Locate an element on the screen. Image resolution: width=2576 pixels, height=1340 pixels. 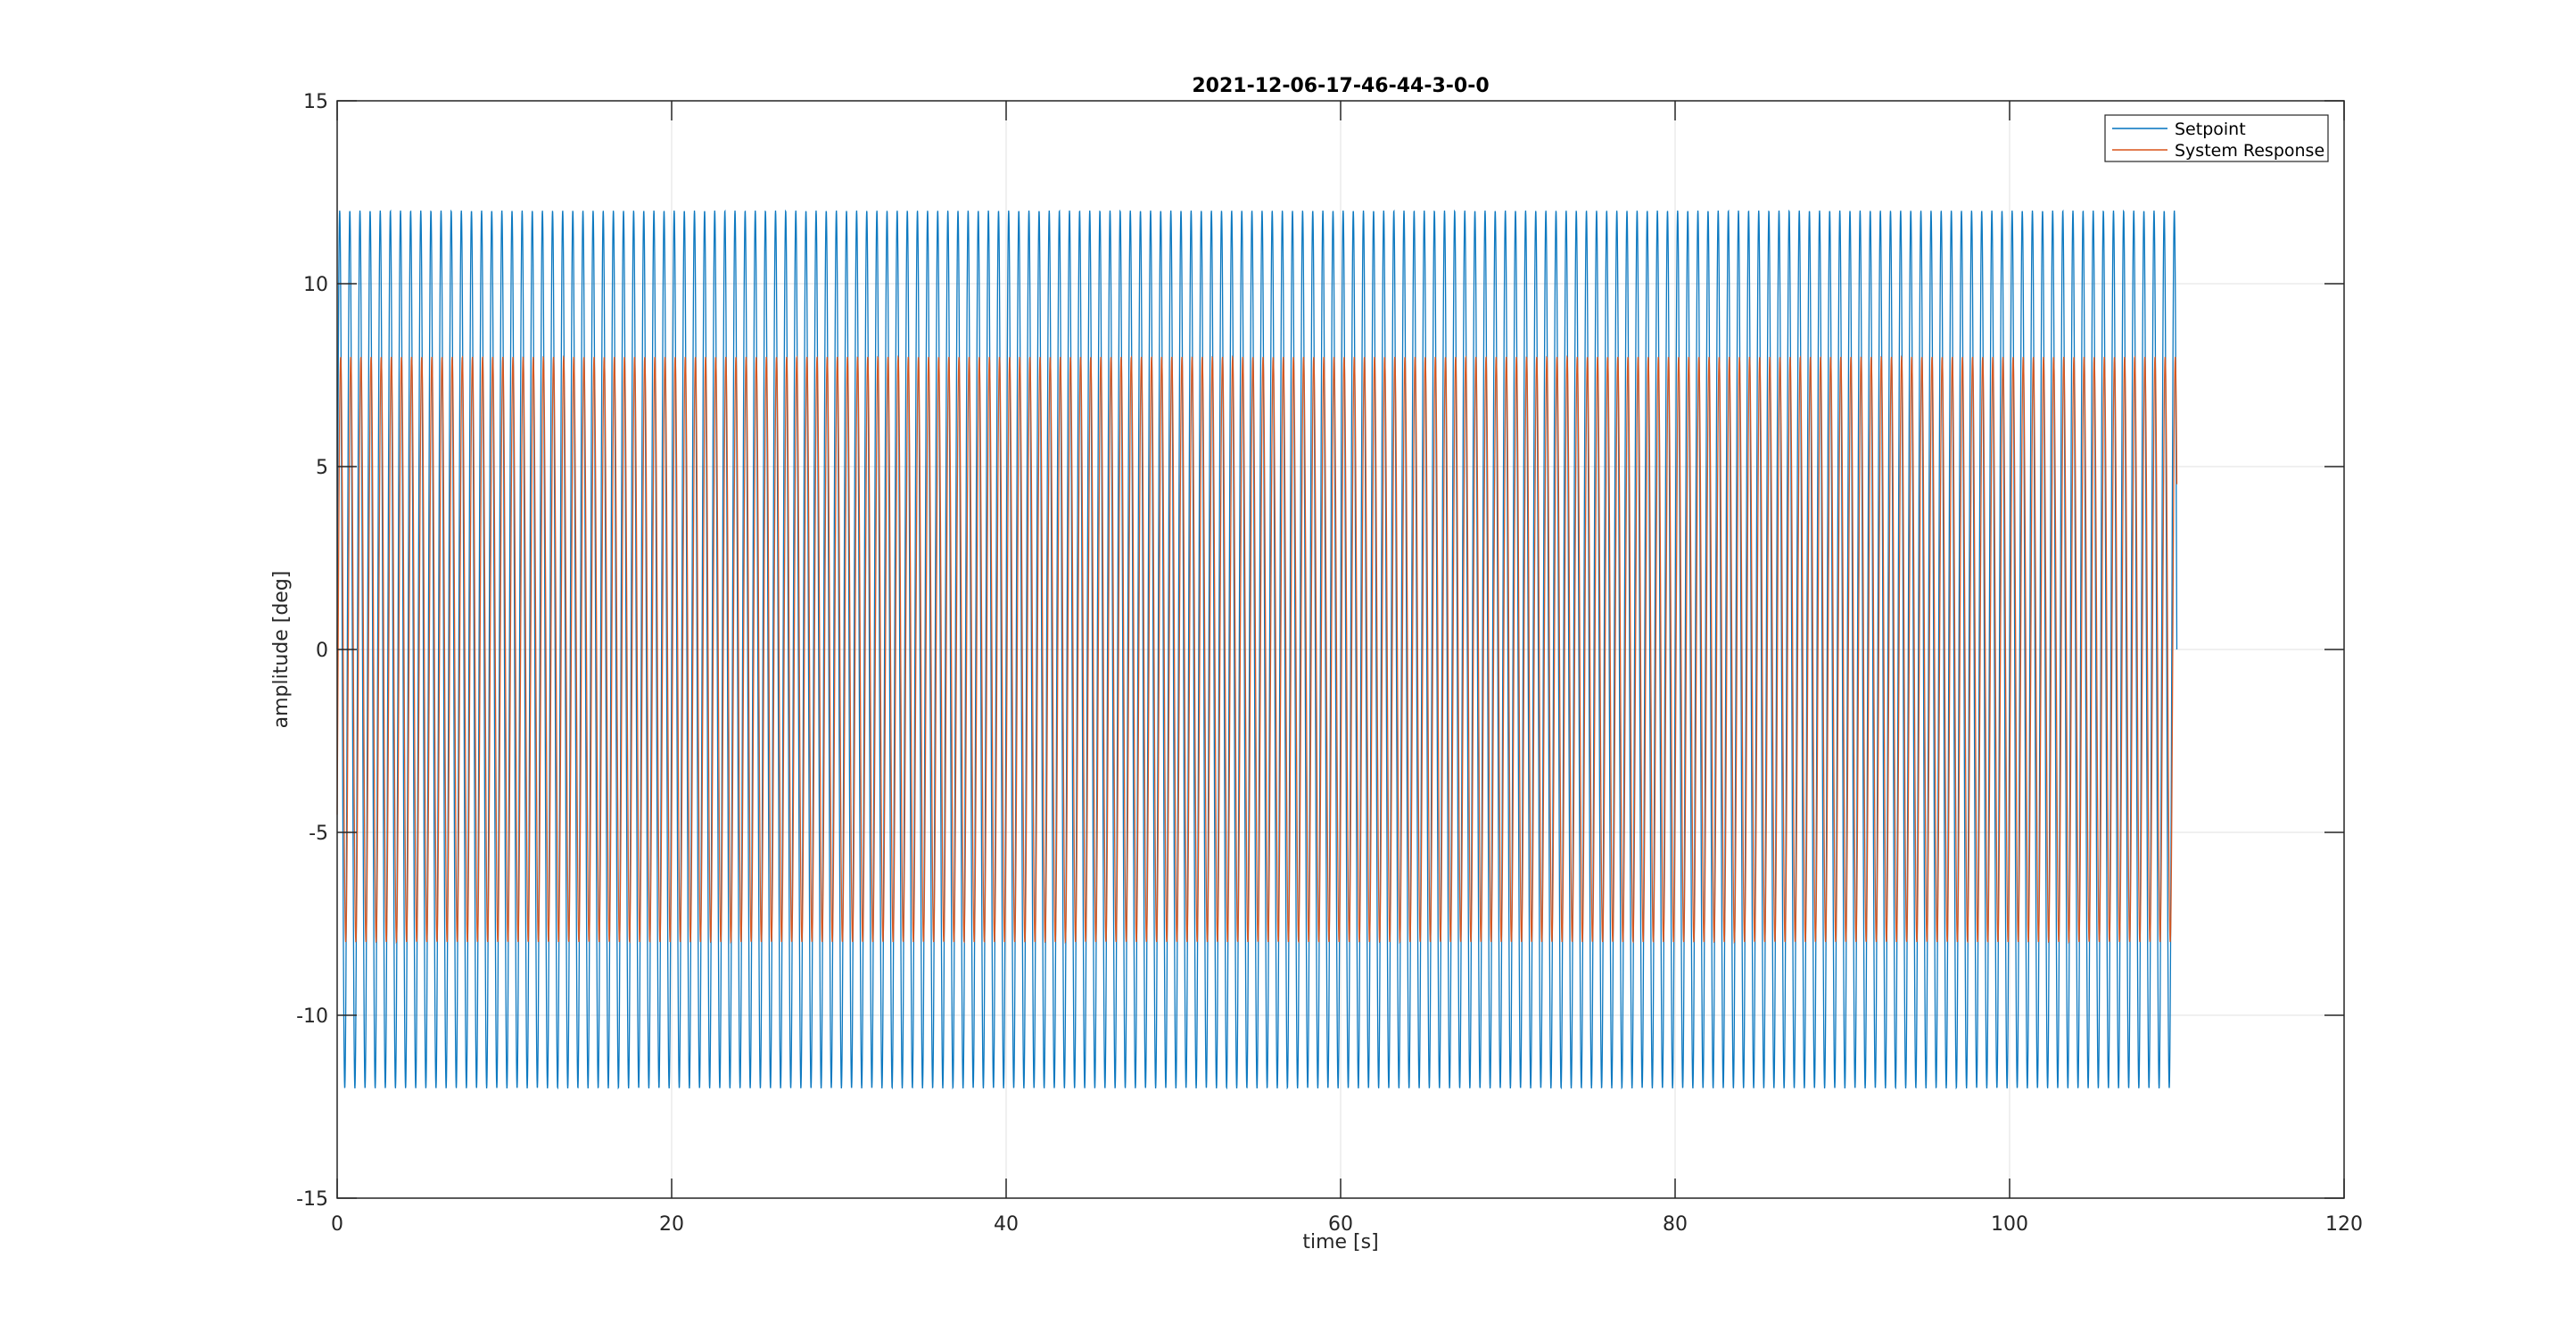
legend-label-system-response: System Response is located at coordinates (2250, 151).